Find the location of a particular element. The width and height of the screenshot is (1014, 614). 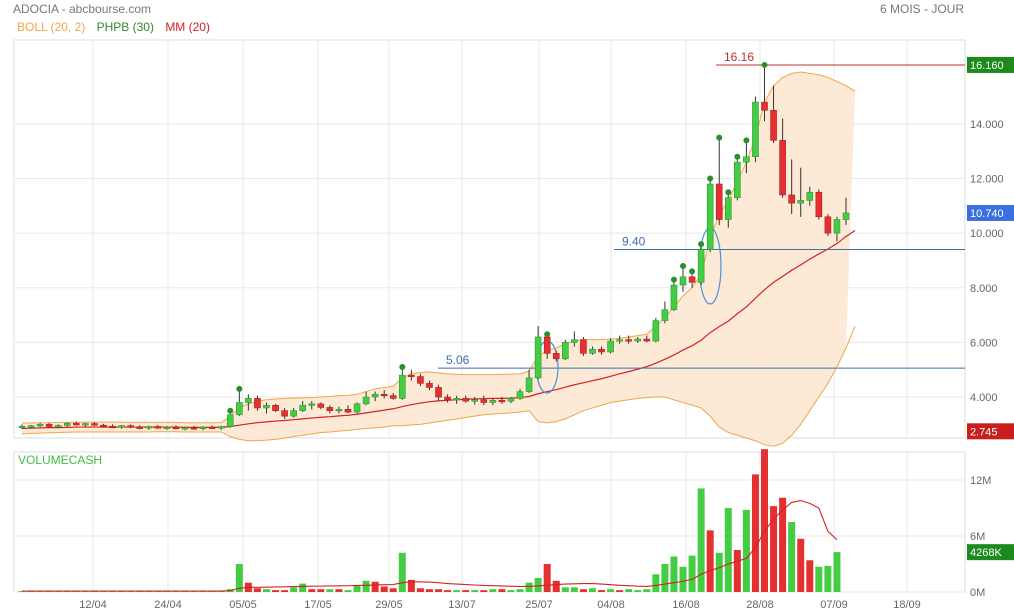

x-tick-label: 24/04 is located at coordinates (168, 605).